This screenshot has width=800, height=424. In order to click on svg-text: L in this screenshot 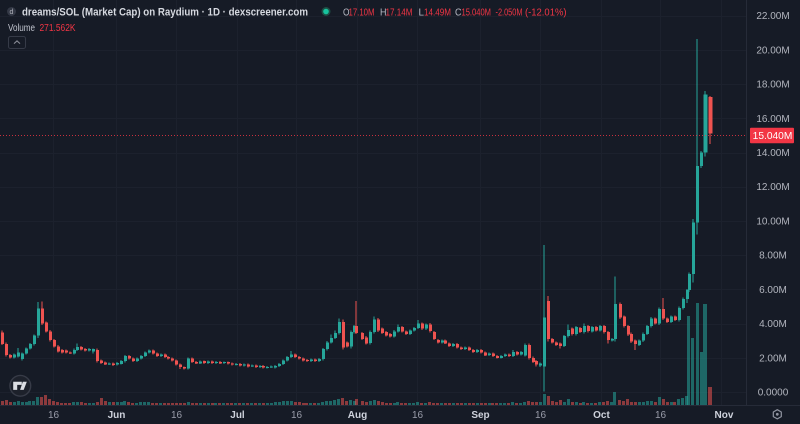, I will do `click(422, 12)`.